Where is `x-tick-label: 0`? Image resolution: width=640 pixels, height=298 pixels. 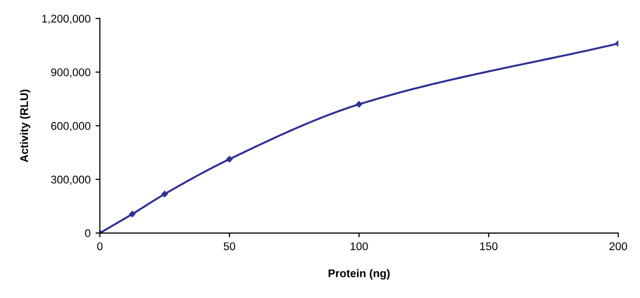
x-tick-label: 0 is located at coordinates (99, 246).